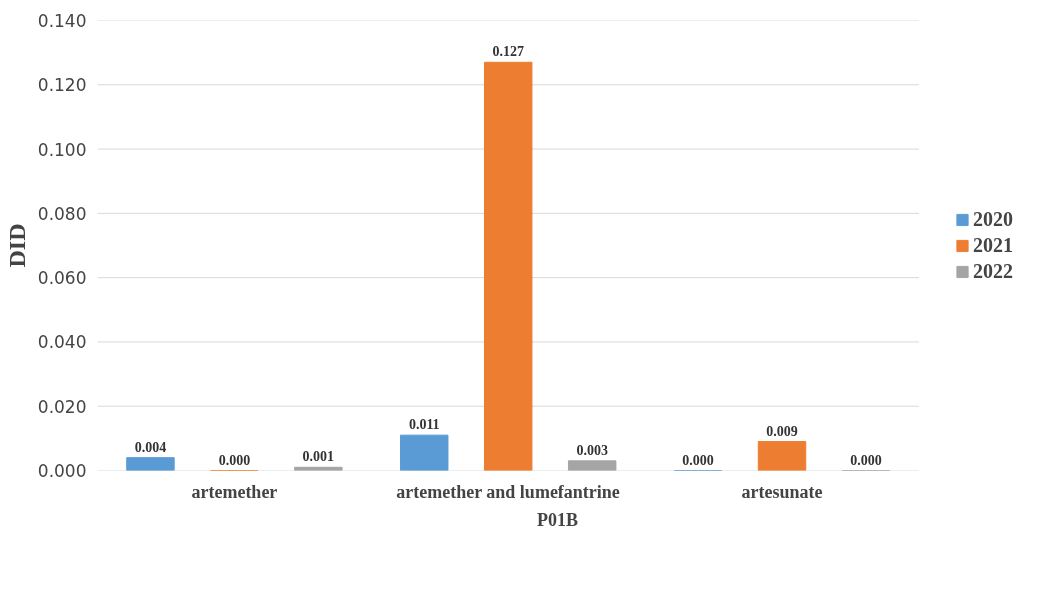  I want to click on y-tick-label: 0.060, so click(62, 278).